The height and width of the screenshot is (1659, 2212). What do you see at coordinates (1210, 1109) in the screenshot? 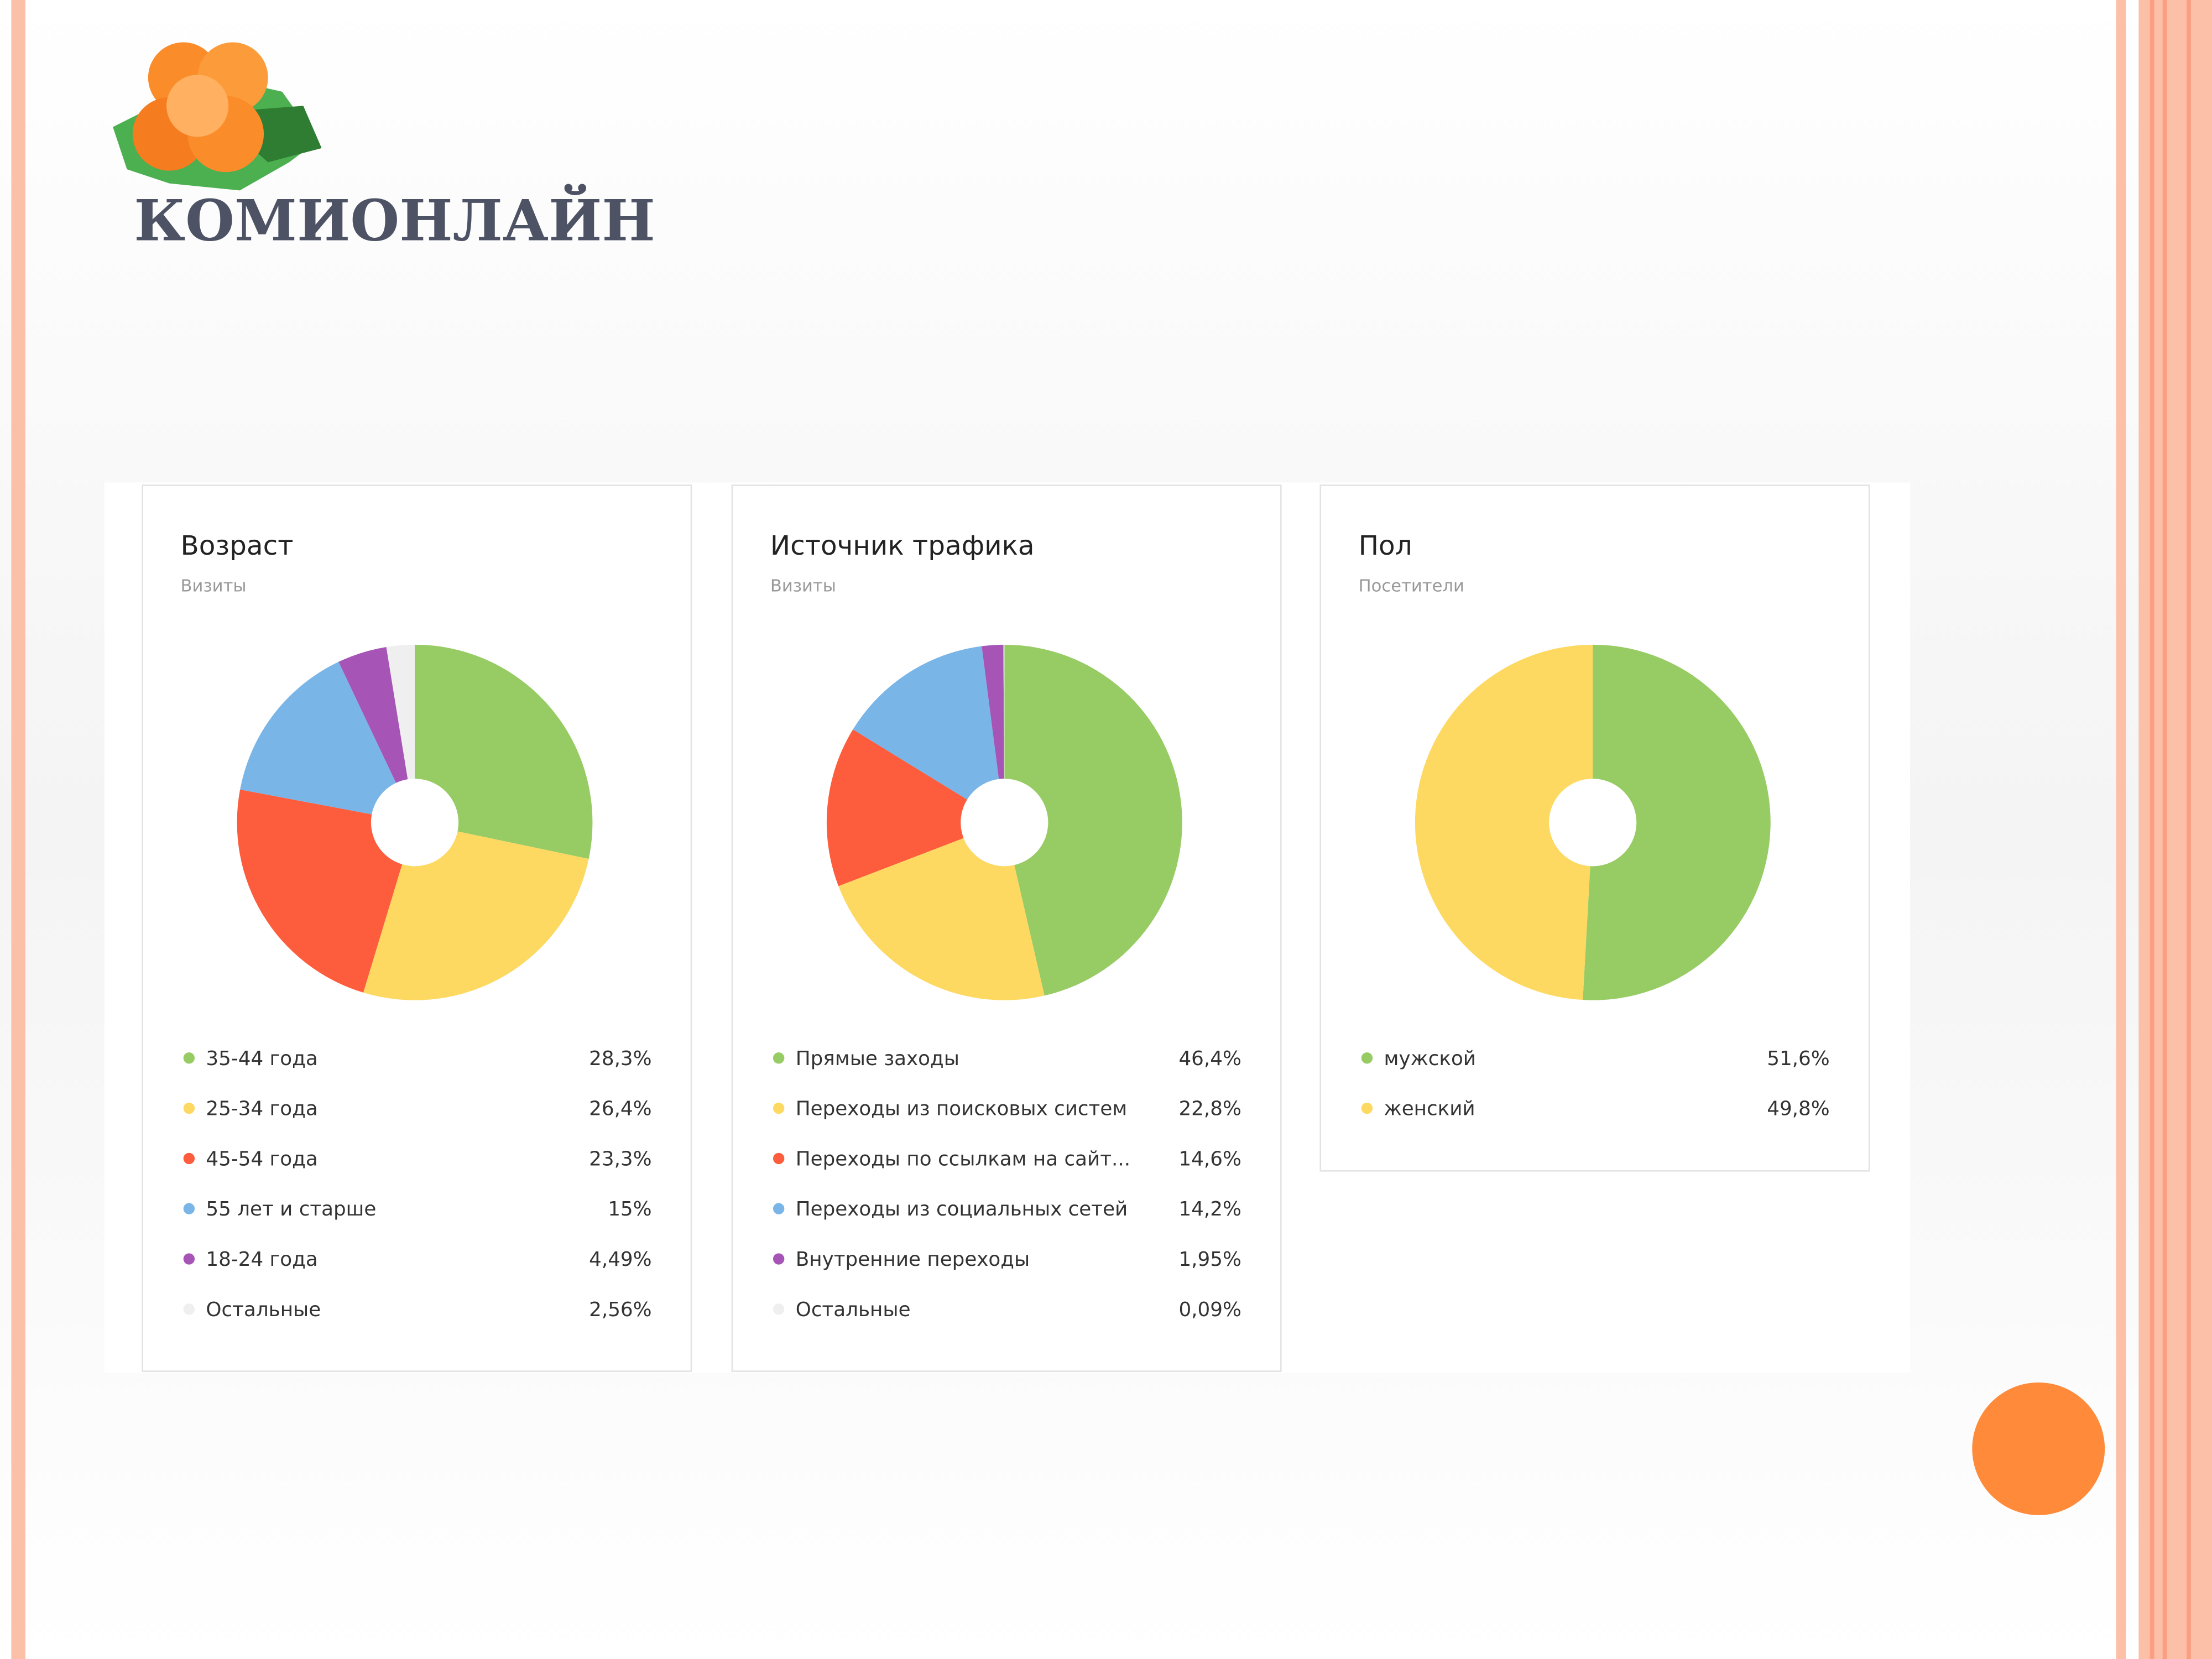
I see `legend-value: 22,8%` at bounding box center [1210, 1109].